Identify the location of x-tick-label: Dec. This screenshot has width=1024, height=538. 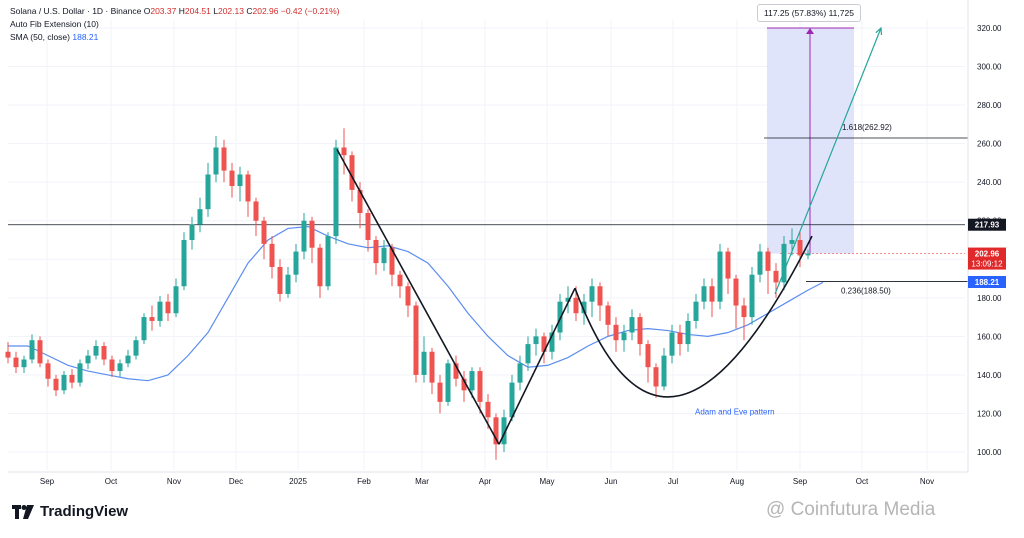
(236, 481).